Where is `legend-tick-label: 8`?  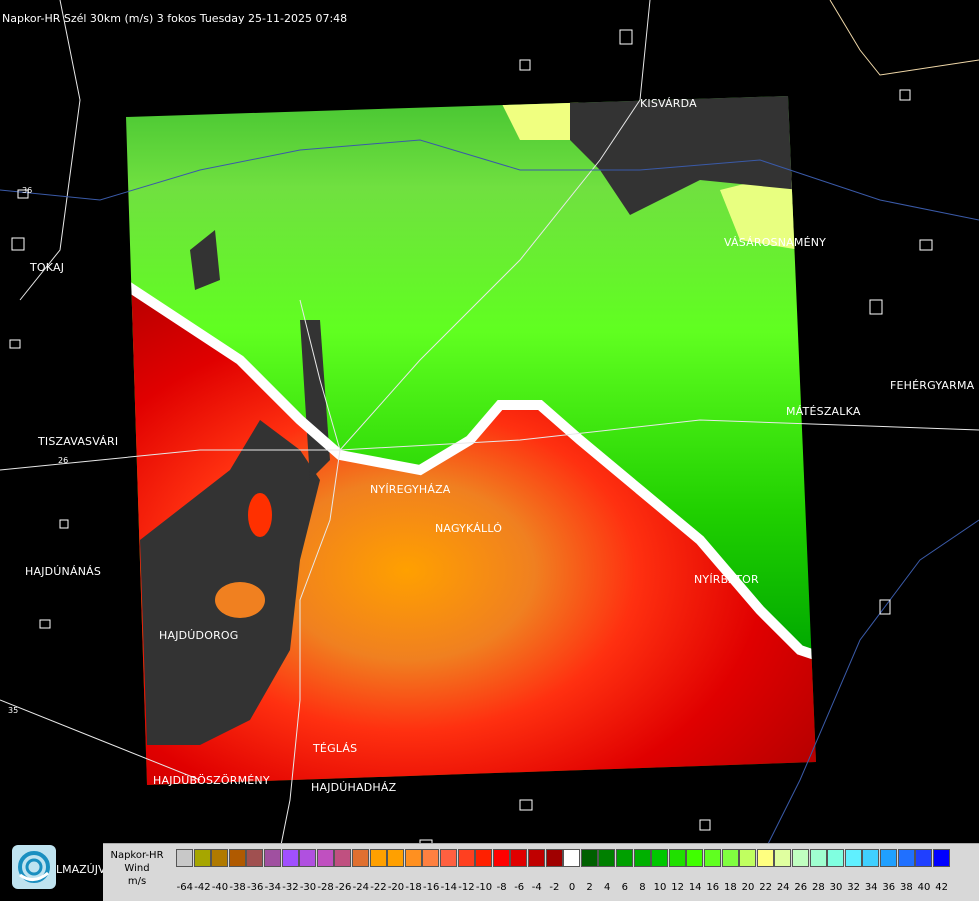
legend-tick-label: 8 is located at coordinates (642, 887).